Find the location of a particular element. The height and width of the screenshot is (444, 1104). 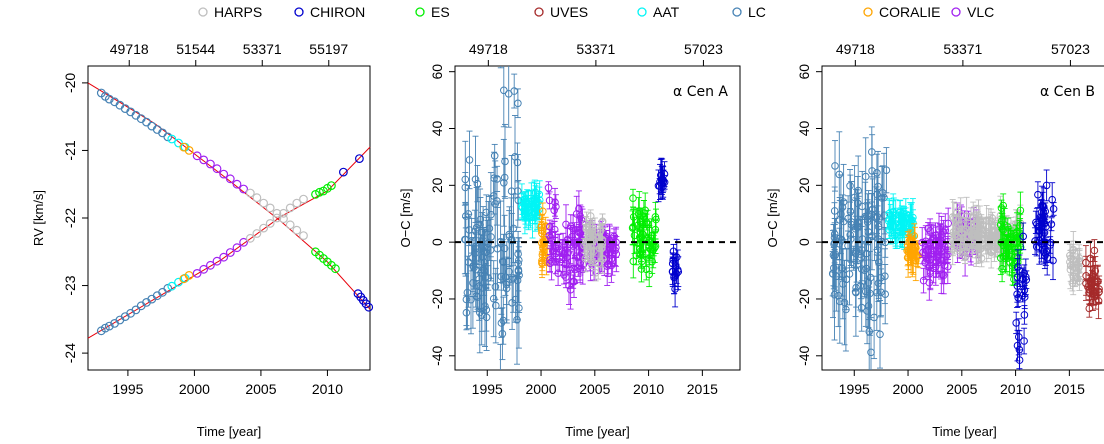

oc-point-coralie is located at coordinates (910, 240).